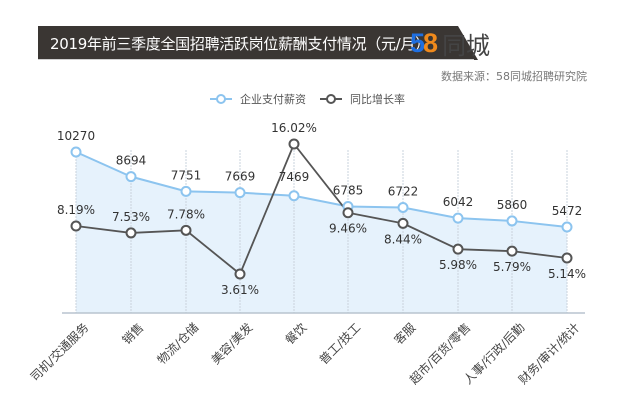 This screenshot has height=419, width=643. Describe the element at coordinates (512, 205) in the screenshot. I see `salary-value-label: 5860` at that location.